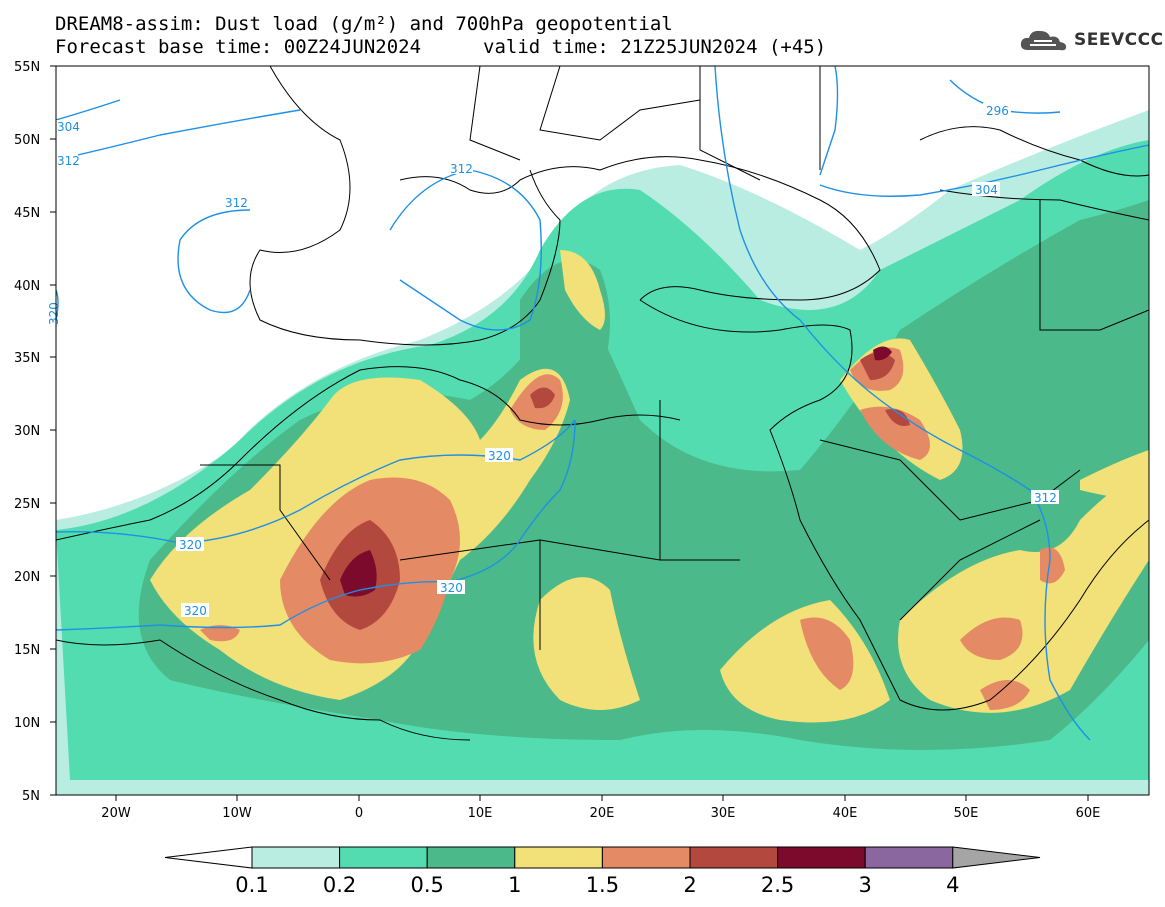  I want to click on colorbar-label: 2.5, so click(777, 885).